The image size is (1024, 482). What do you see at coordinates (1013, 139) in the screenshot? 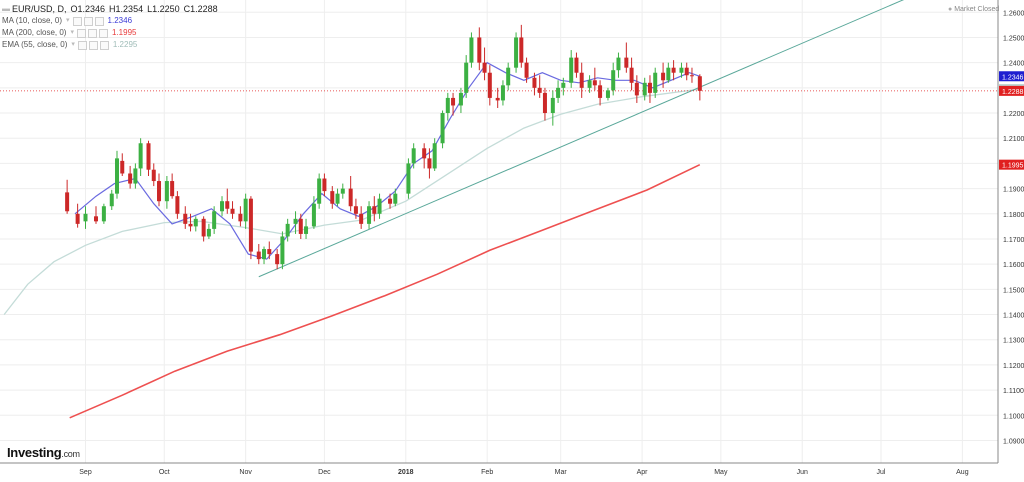
I see `y-tick-label: 1.2100` at bounding box center [1013, 139].